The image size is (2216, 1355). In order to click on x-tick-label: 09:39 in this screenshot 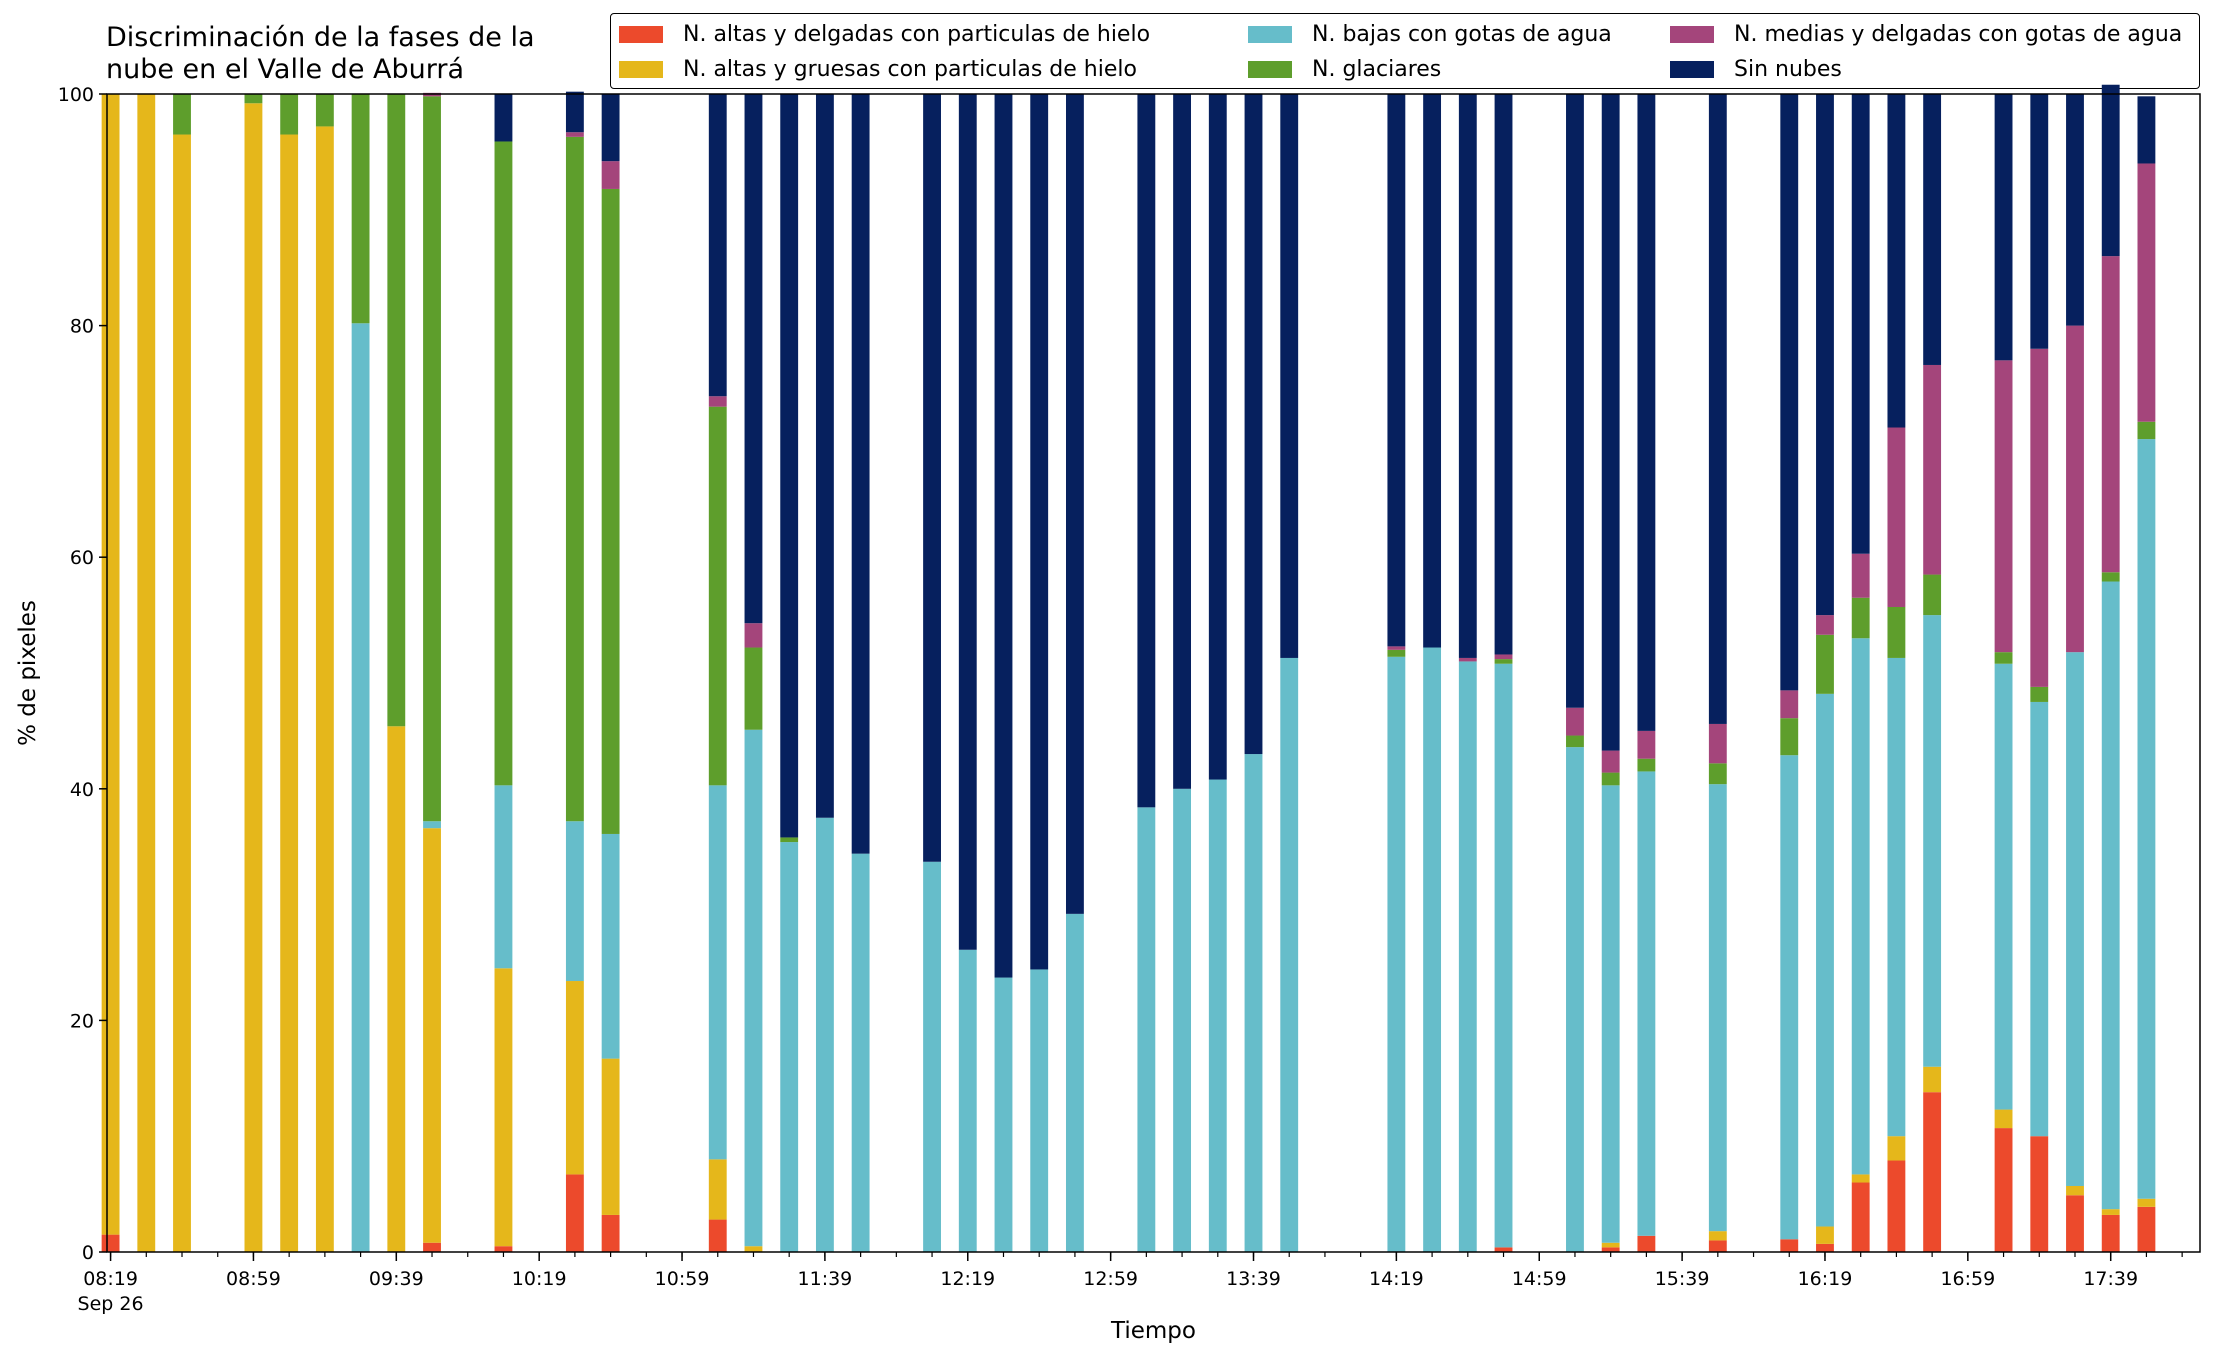, I will do `click(396, 1279)`.